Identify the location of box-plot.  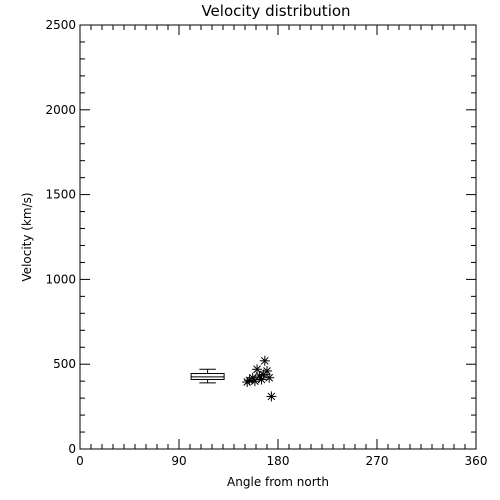
(207, 376).